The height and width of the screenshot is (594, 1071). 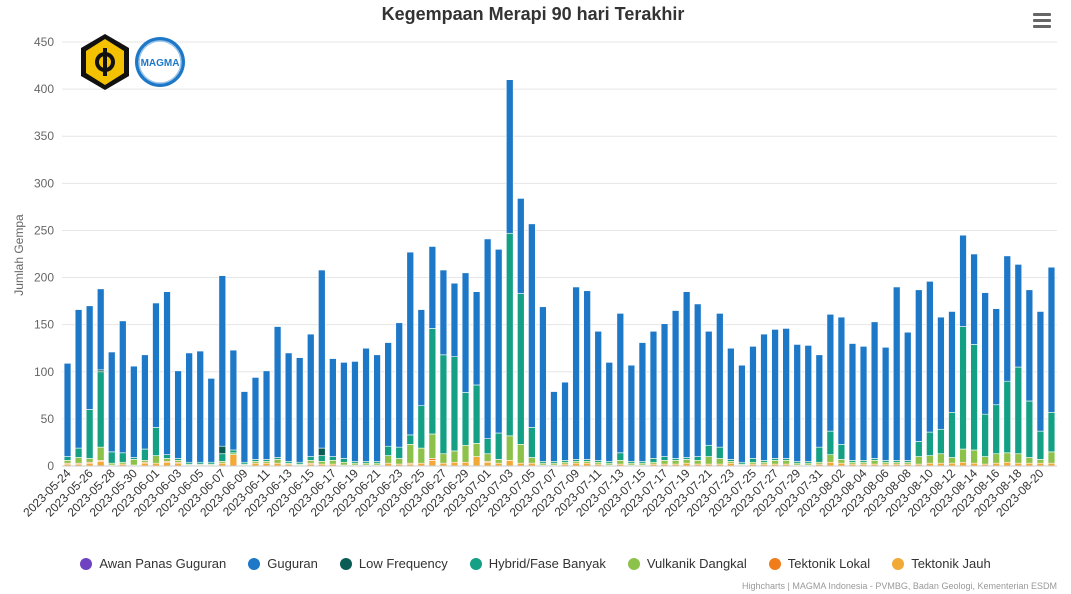 What do you see at coordinates (819, 563) in the screenshot?
I see `legend-item-tektonik-lokal: Tektonik Lokal` at bounding box center [819, 563].